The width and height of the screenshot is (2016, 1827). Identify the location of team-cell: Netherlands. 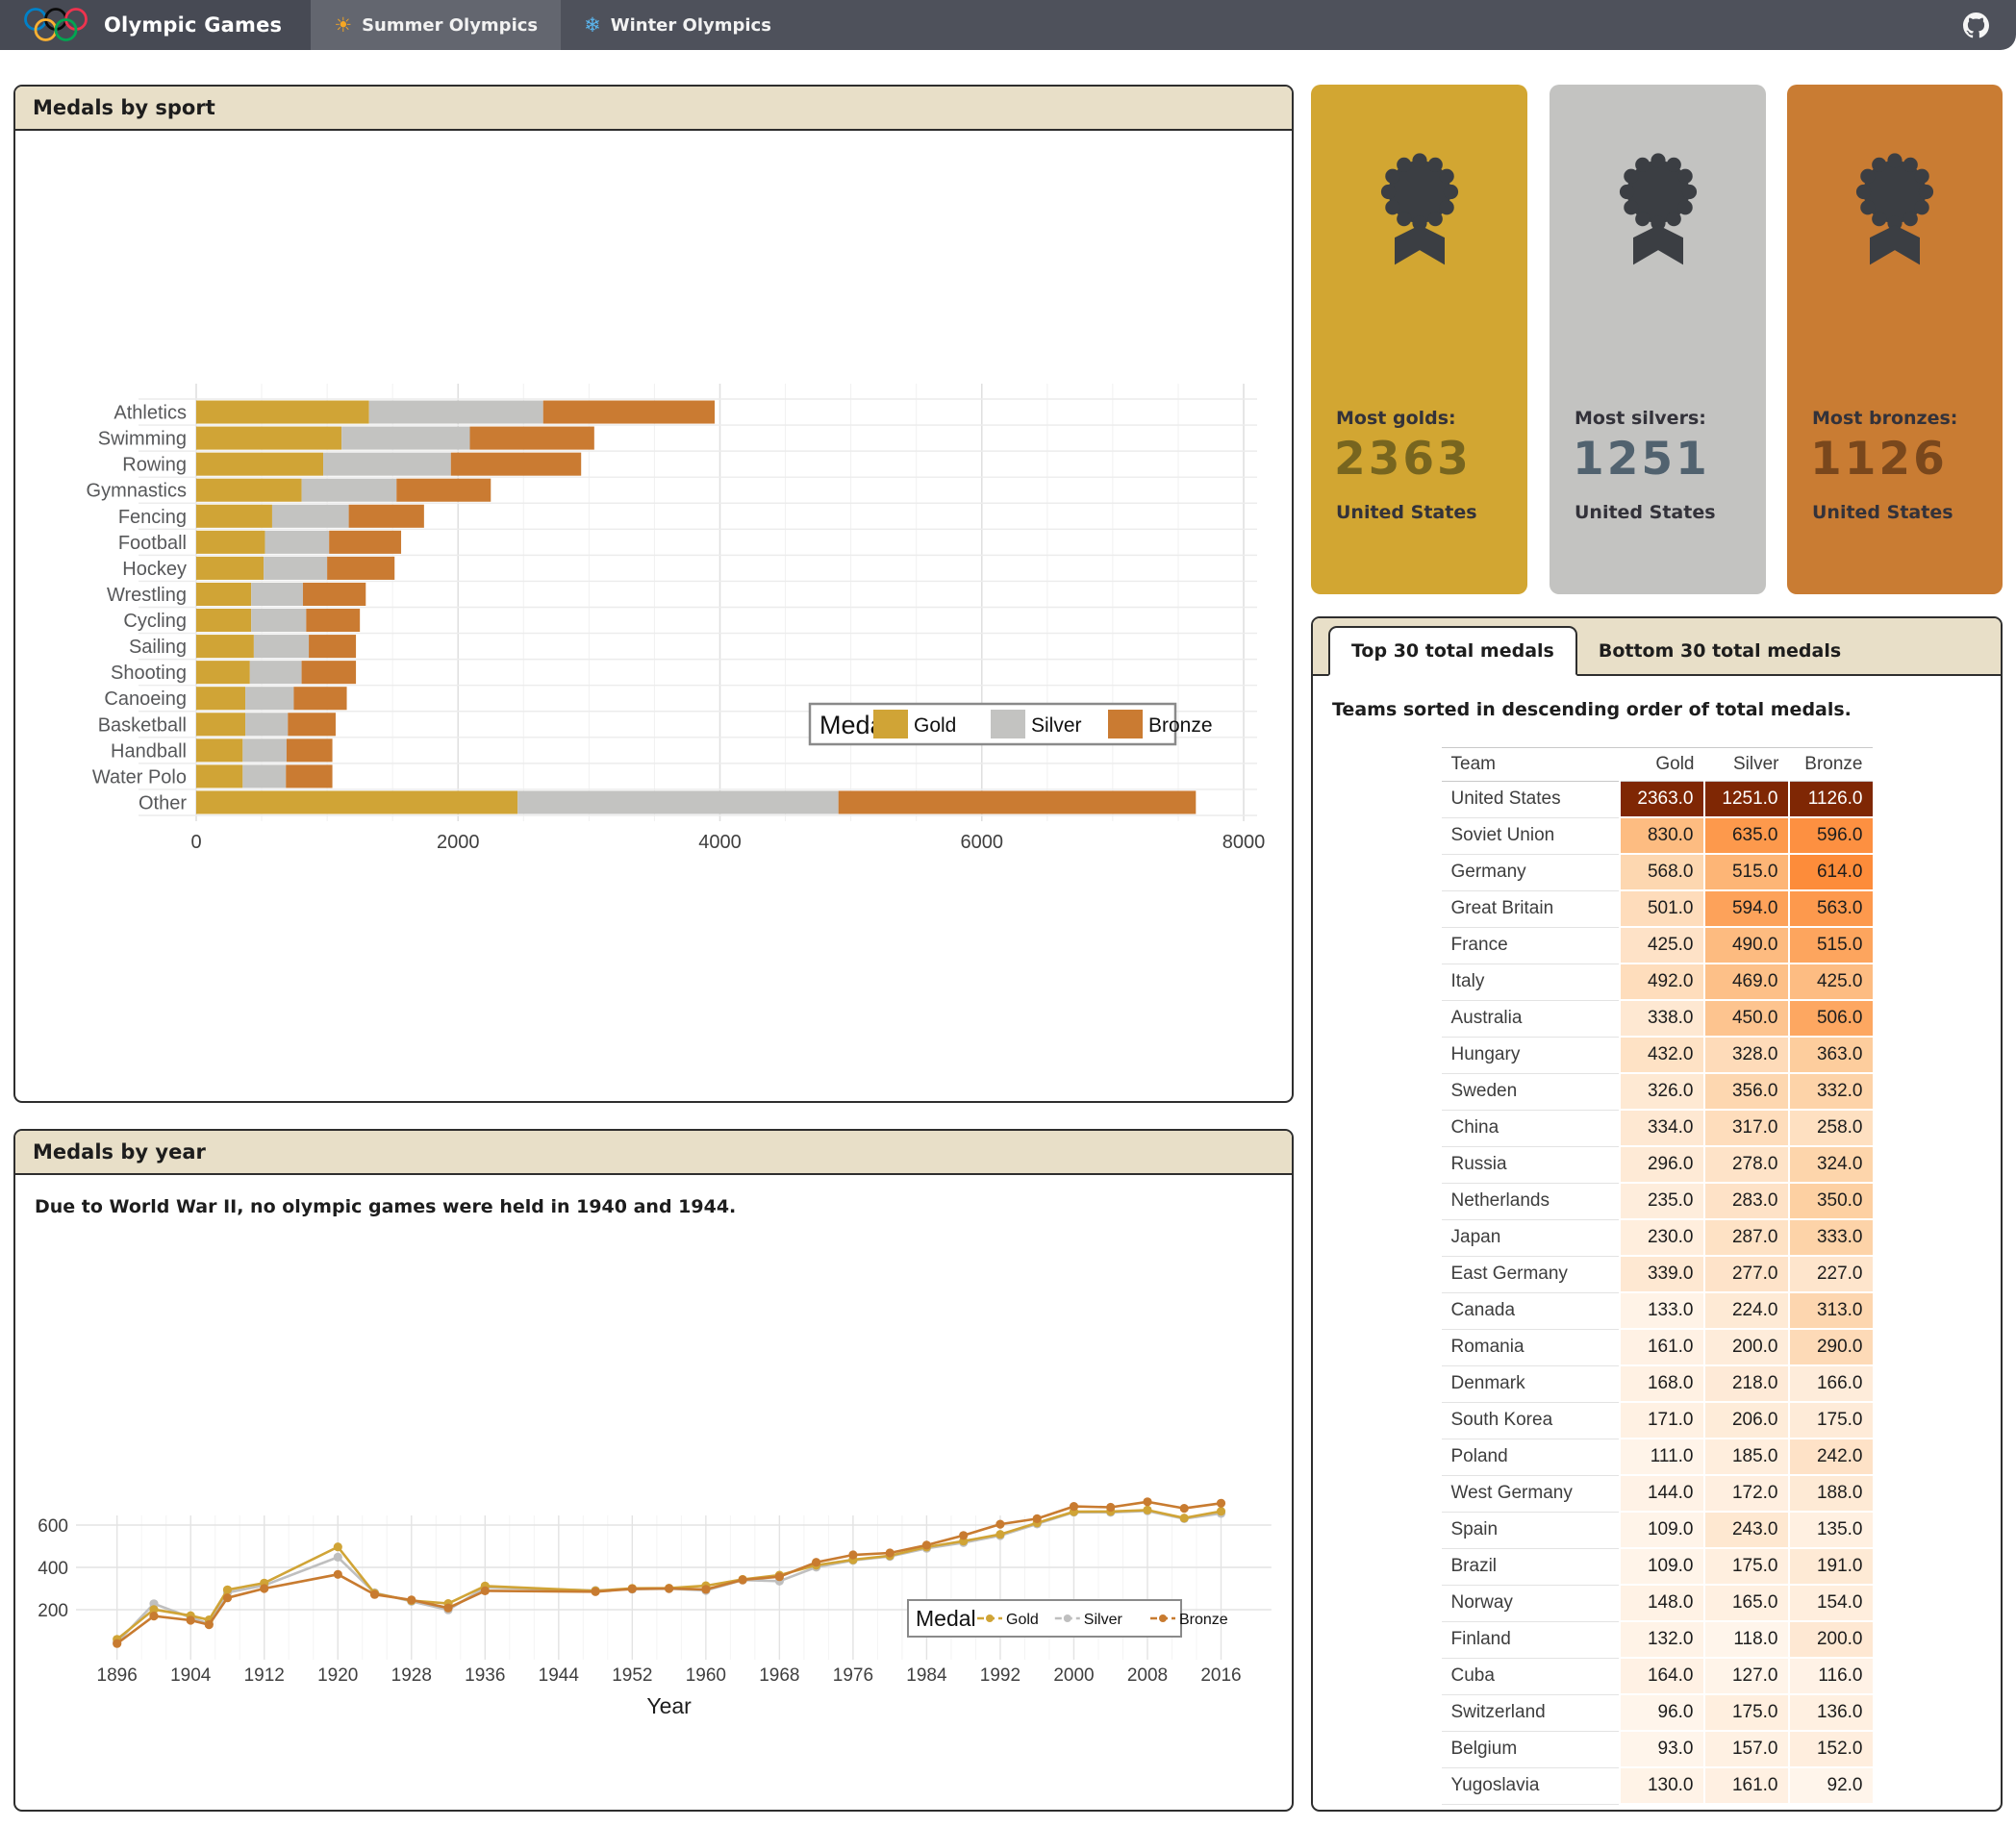
(1531, 1201).